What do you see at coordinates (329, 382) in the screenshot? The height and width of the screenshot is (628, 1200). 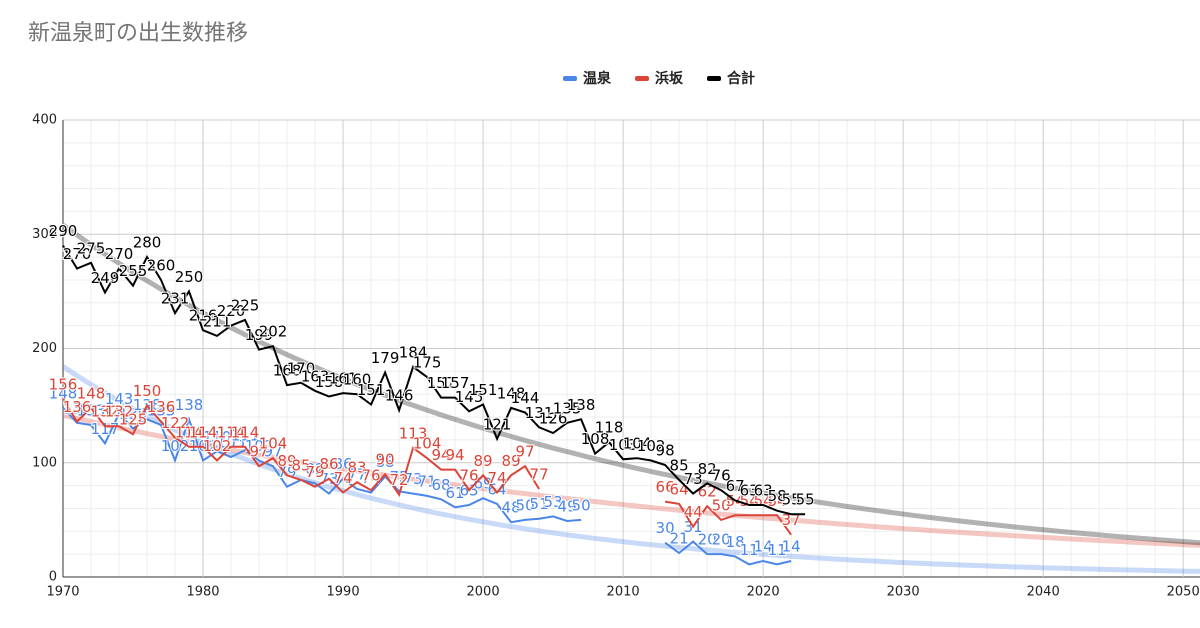 I see `data-label: 158` at bounding box center [329, 382].